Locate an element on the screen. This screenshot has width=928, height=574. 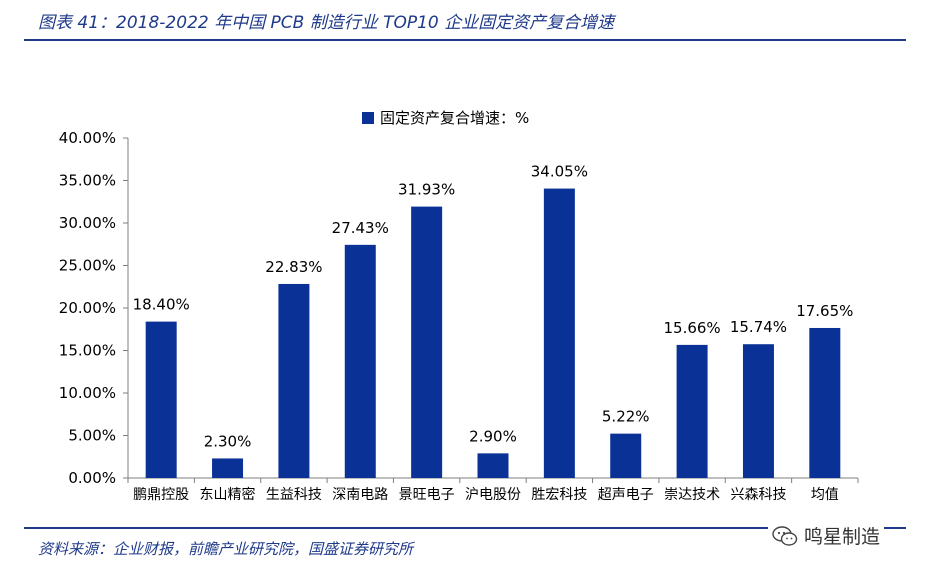
data-label: 2.90% is located at coordinates (493, 436).